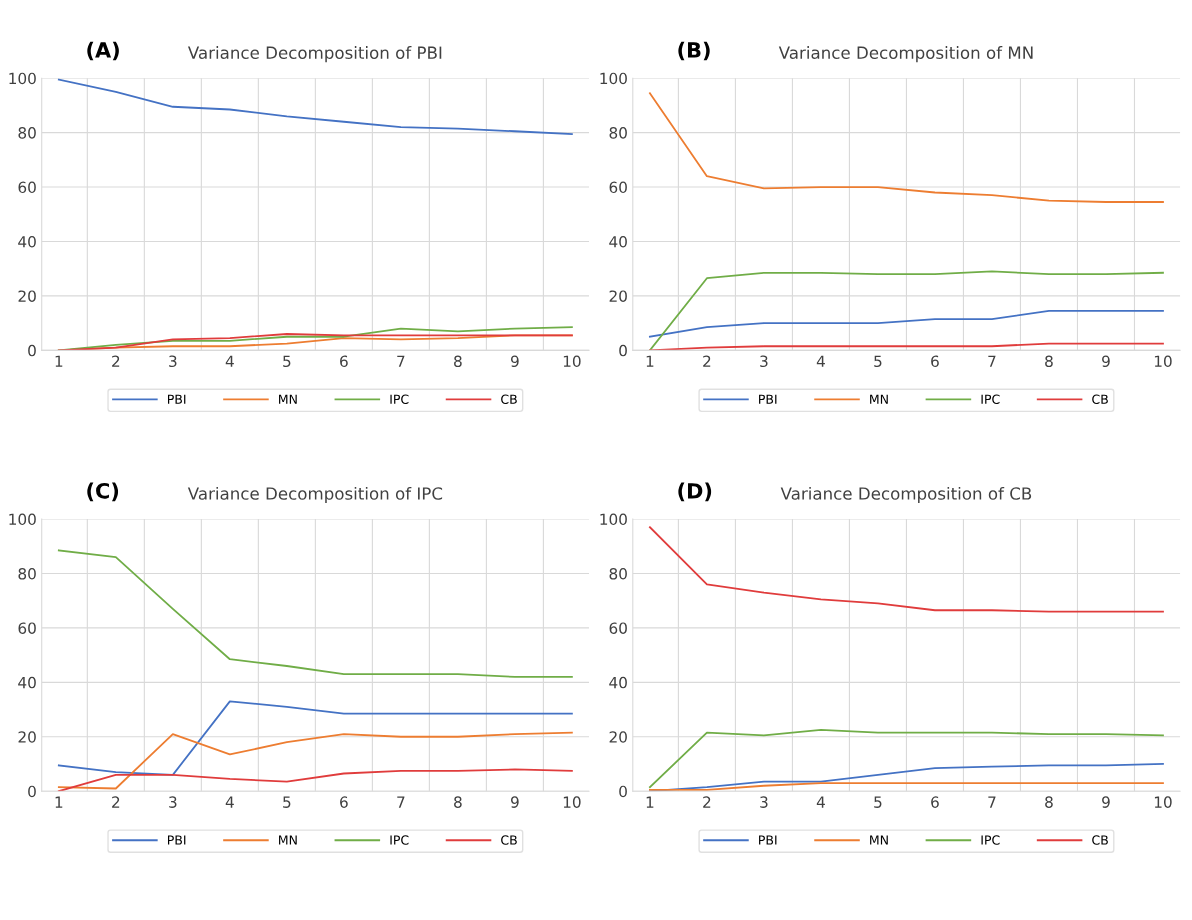  What do you see at coordinates (905, 54) in the screenshot?
I see `chart-title: Variance Decomposition of MN` at bounding box center [905, 54].